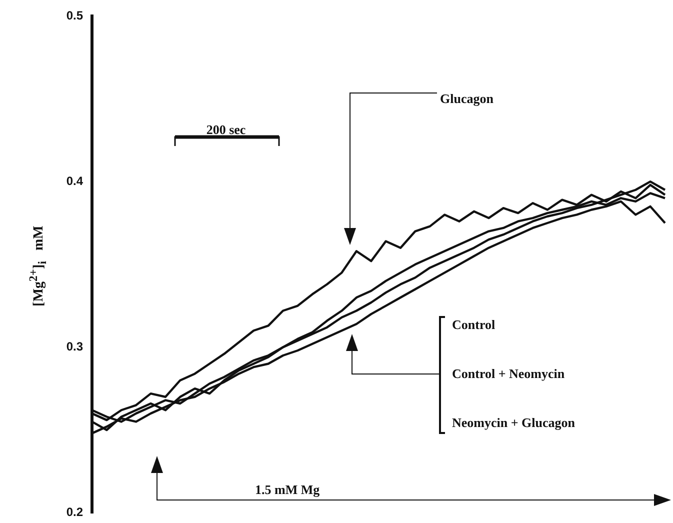 The width and height of the screenshot is (673, 523). Describe the element at coordinates (75, 181) in the screenshot. I see `y-tick-label: 0.4` at that location.